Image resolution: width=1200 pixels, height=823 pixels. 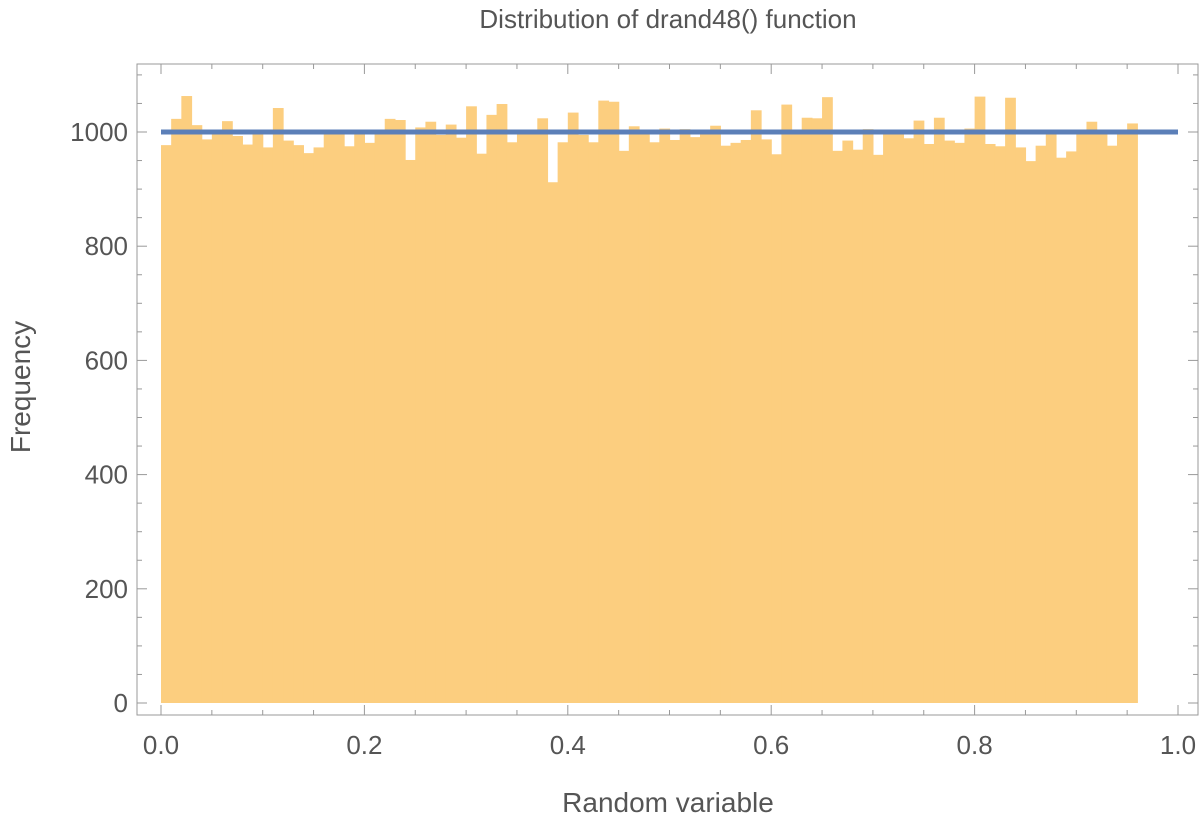 What do you see at coordinates (20, 387) in the screenshot?
I see `y-axis-label: Frequency` at bounding box center [20, 387].